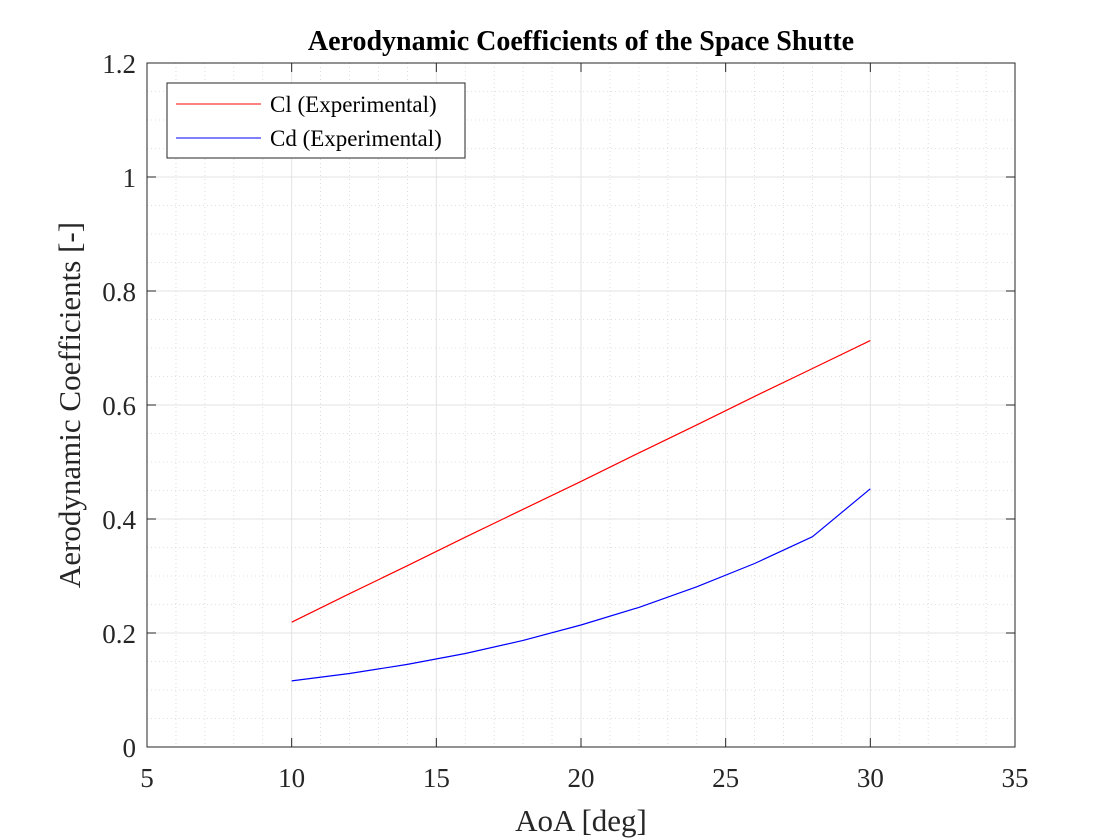 This screenshot has height=840, width=1120. I want to click on y-tick-label: 0.8, so click(119, 292).